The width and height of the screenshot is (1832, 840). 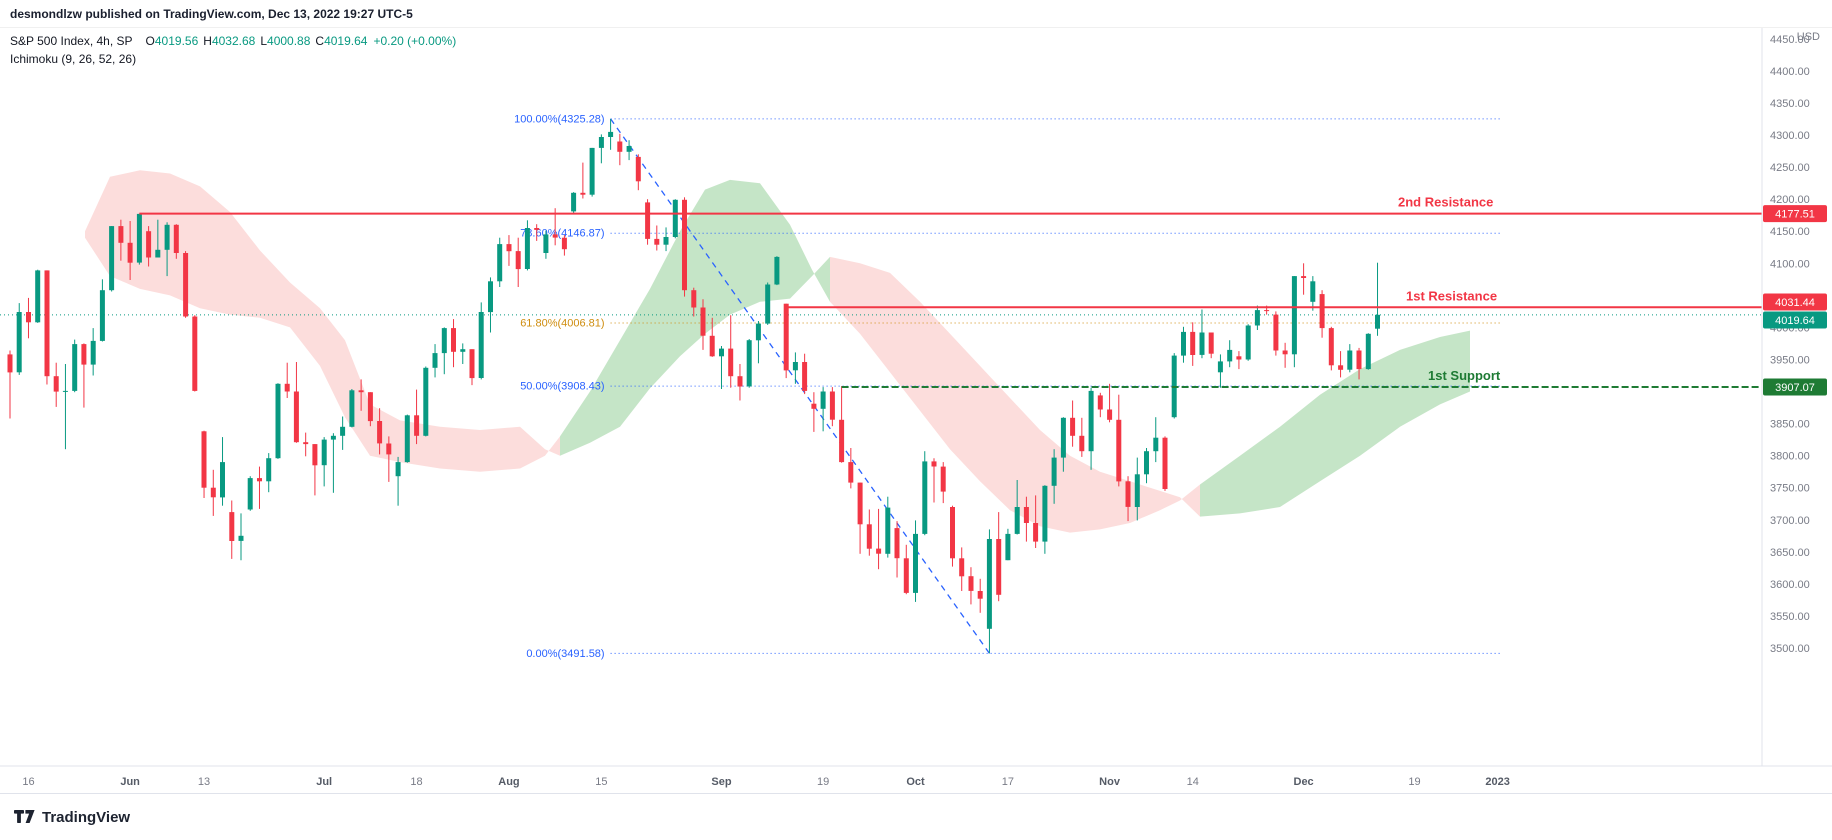 What do you see at coordinates (324, 782) in the screenshot?
I see `time-tick-label: Jul` at bounding box center [324, 782].